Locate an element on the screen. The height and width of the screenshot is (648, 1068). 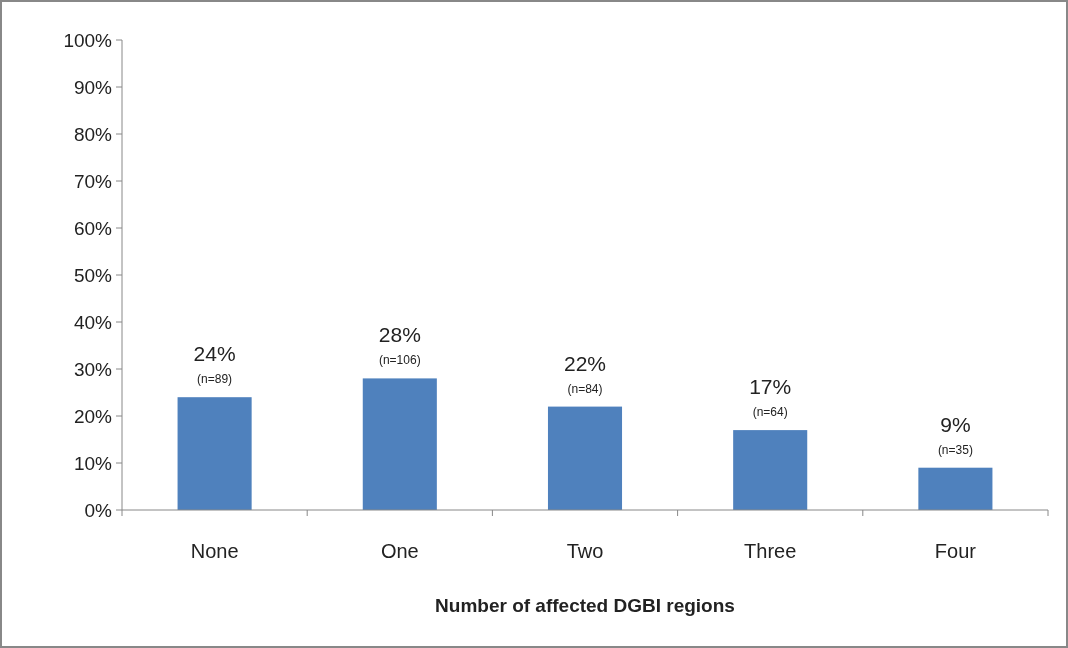
x-tick-label: Four is located at coordinates (955, 551).